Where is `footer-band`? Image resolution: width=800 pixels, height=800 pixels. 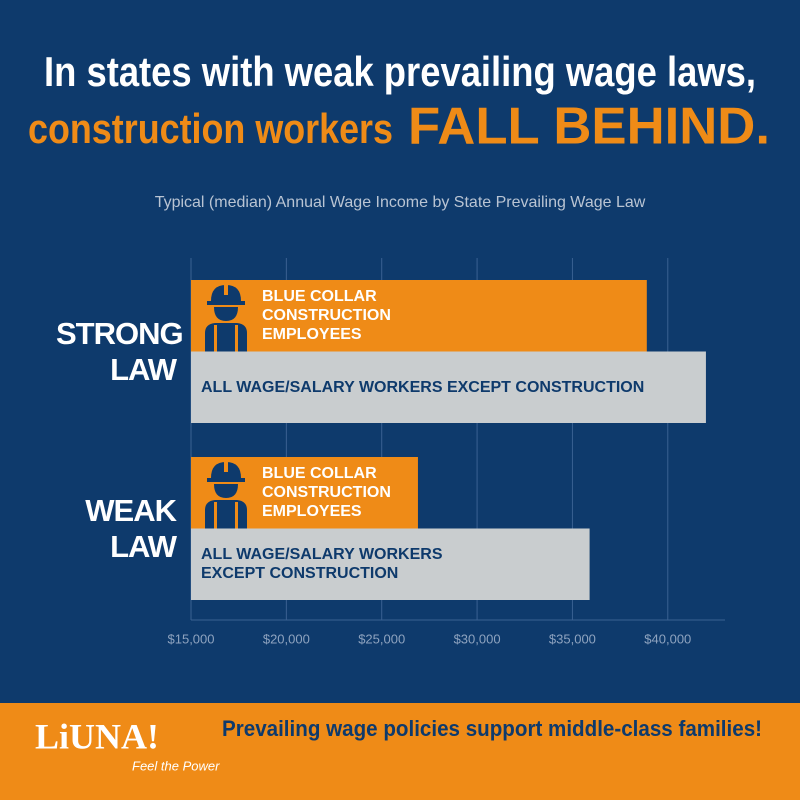
footer-band is located at coordinates (400, 751).